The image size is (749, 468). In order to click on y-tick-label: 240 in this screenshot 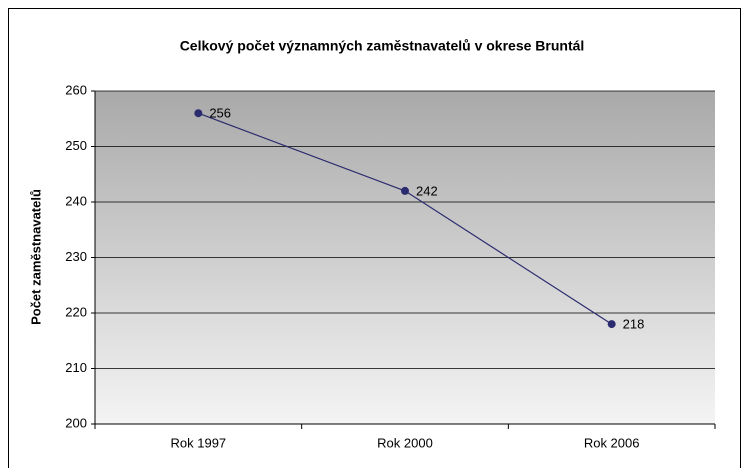, I will do `click(76, 200)`.